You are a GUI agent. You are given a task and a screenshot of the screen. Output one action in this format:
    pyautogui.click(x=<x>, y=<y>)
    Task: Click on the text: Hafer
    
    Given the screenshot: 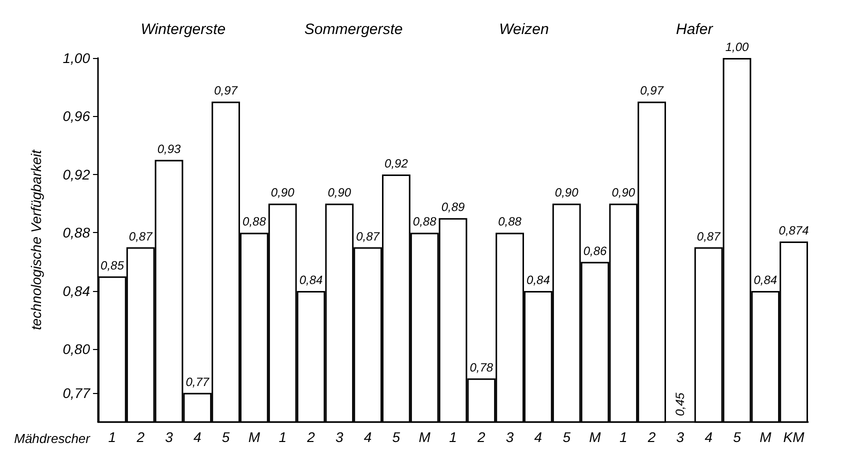 What is the action you would take?
    pyautogui.click(x=695, y=29)
    